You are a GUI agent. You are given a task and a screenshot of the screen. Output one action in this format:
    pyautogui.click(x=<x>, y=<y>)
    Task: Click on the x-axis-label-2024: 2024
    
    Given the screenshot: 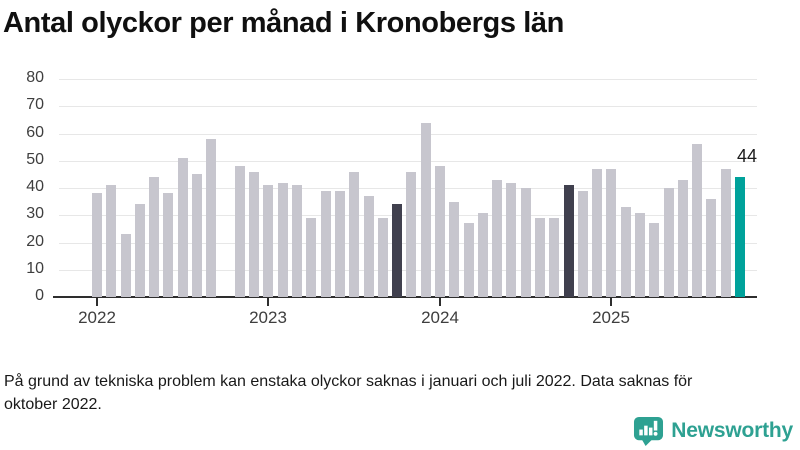 What is the action you would take?
    pyautogui.click(x=440, y=317)
    